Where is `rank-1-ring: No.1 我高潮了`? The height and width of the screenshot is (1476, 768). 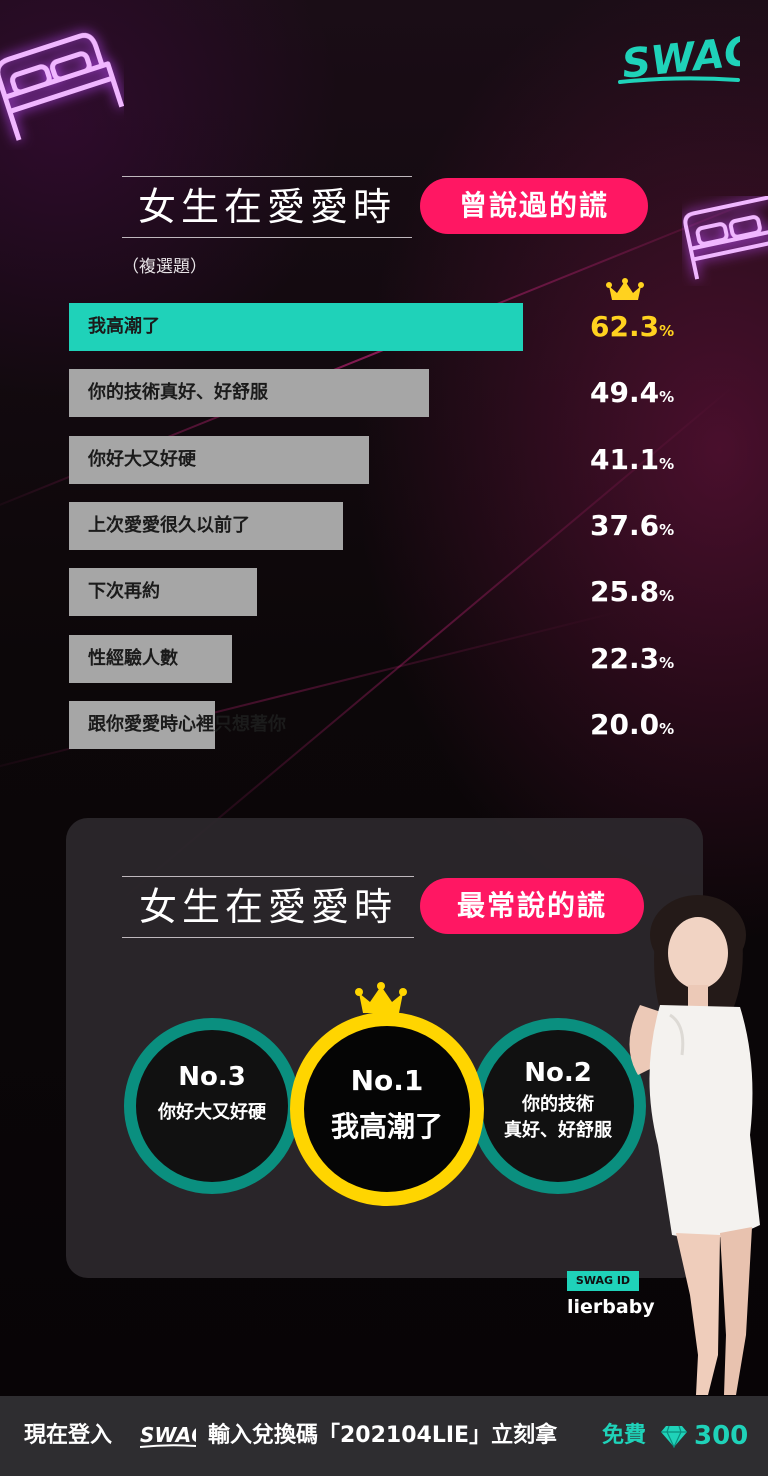 rank-1-ring: No.1 我高潮了 is located at coordinates (387, 1109).